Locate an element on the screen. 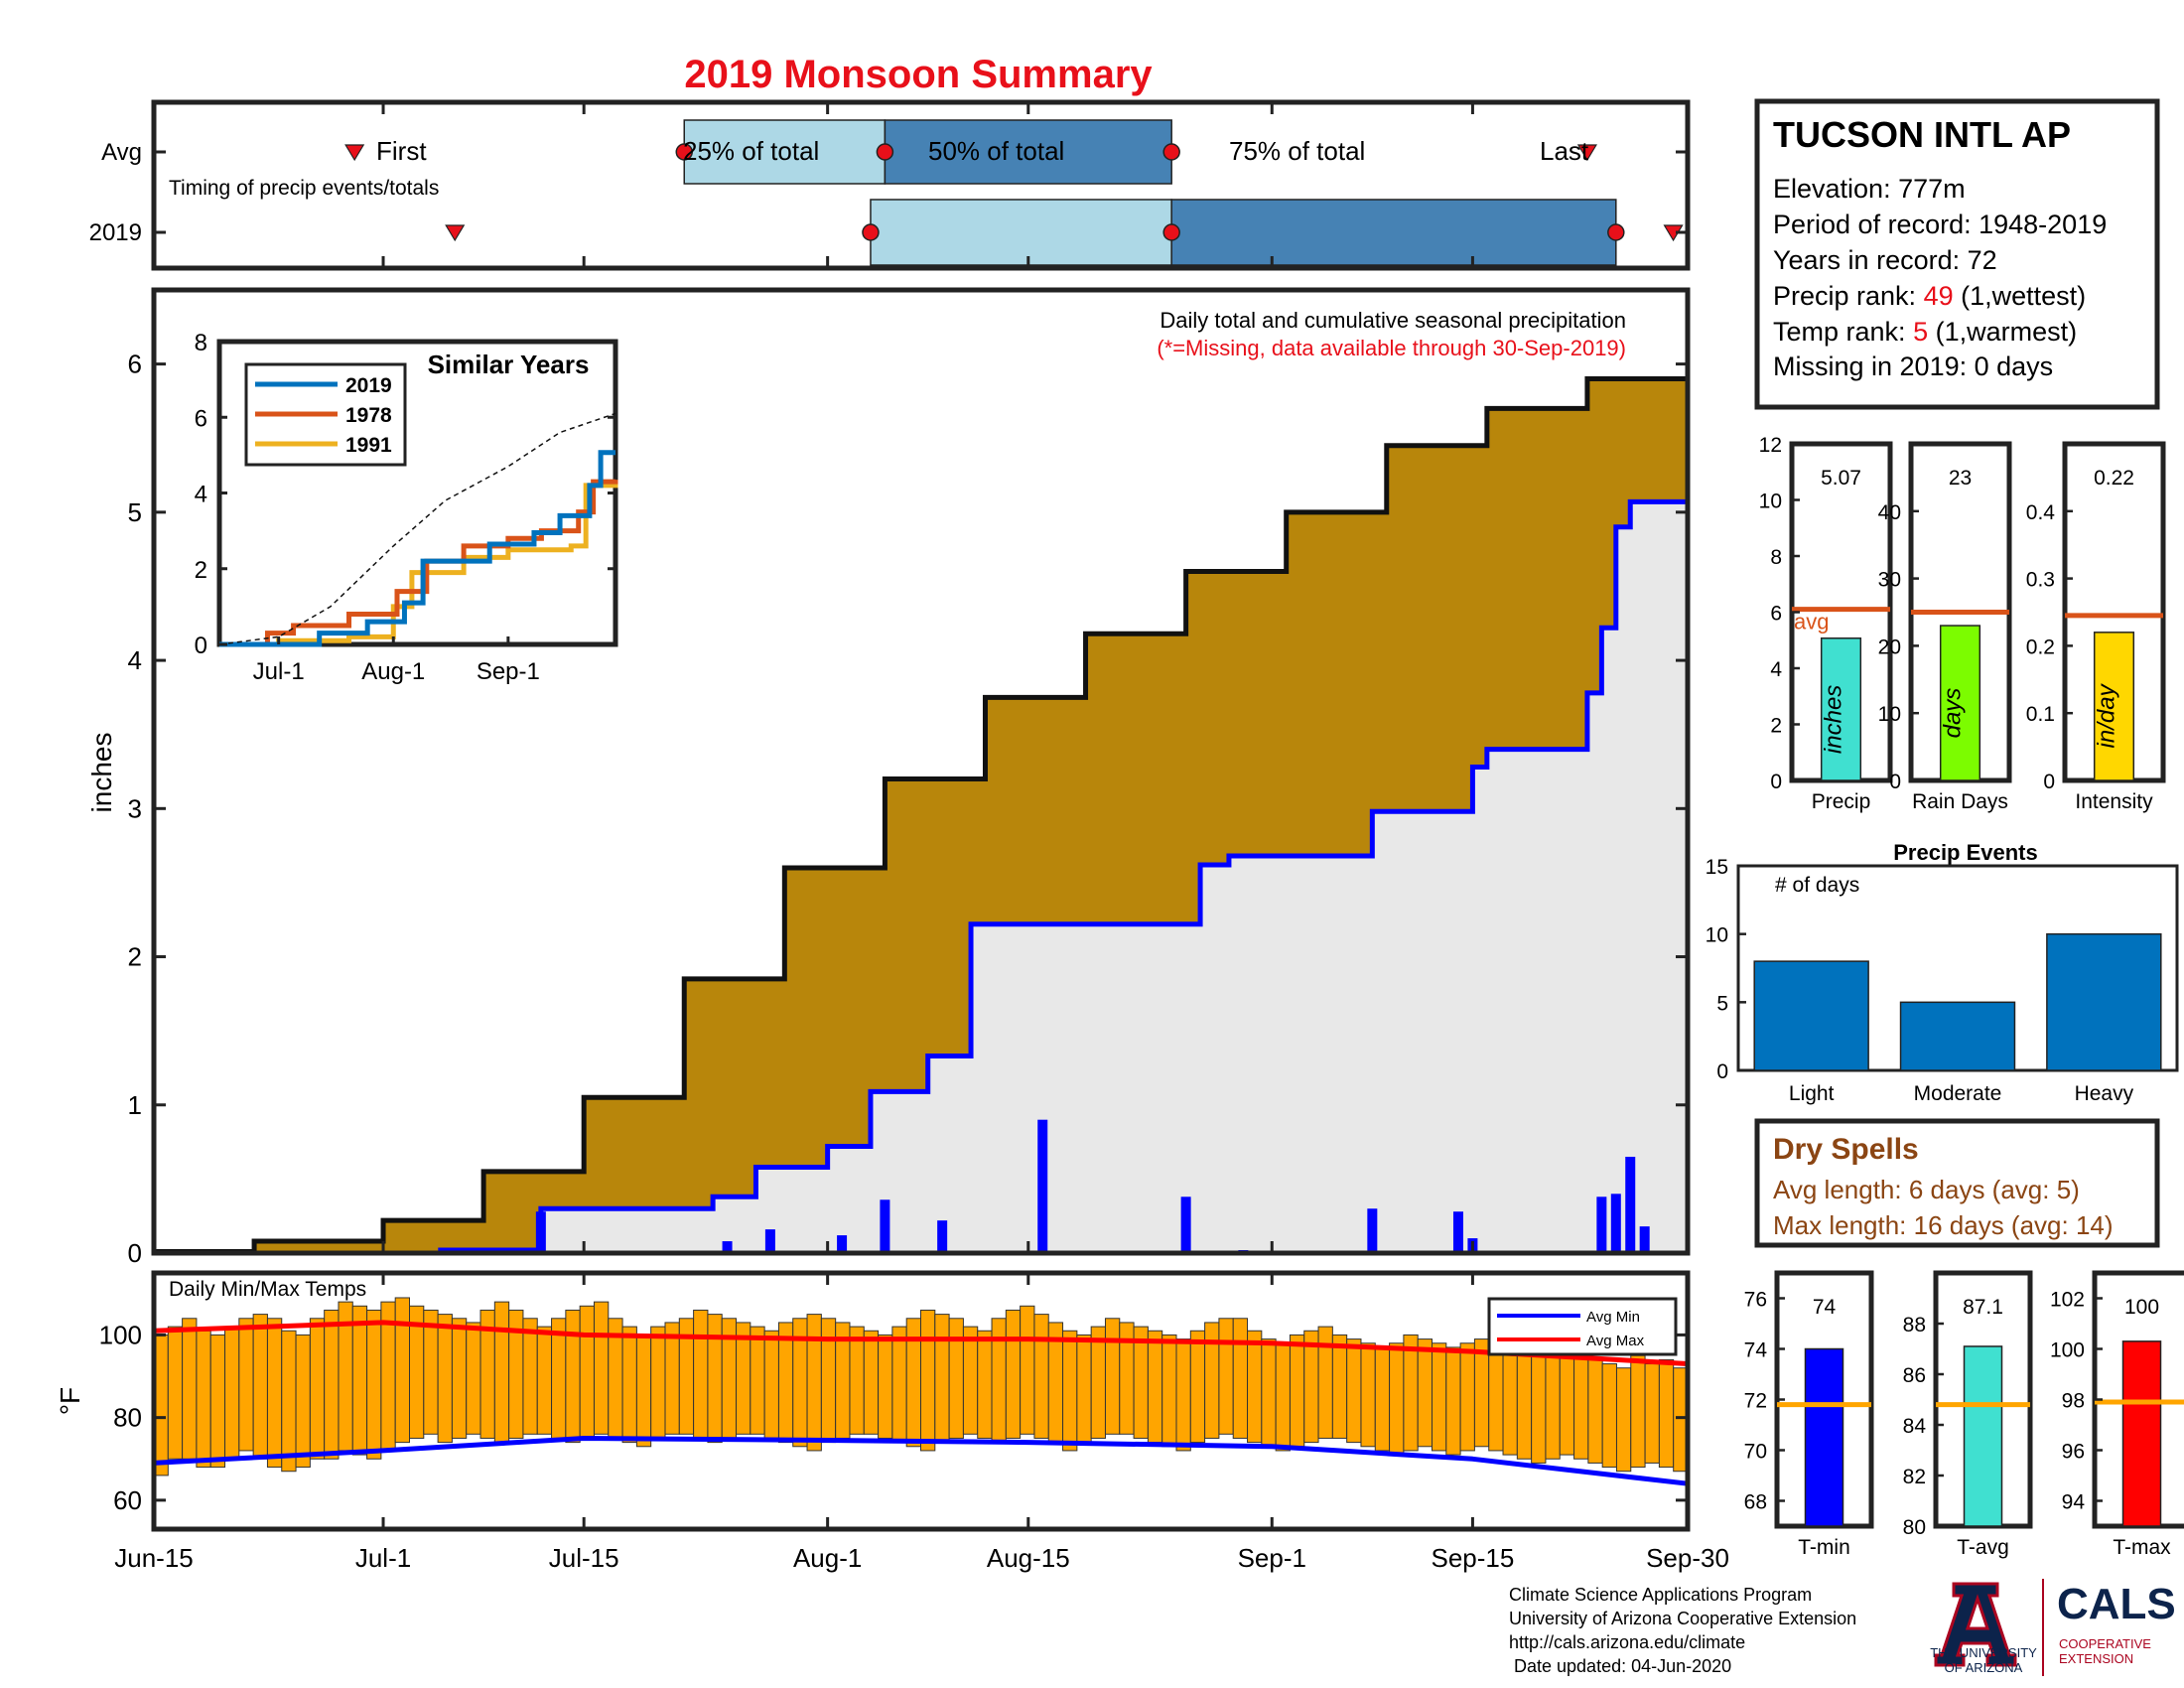 The width and height of the screenshot is (2184, 1688). summary-intensity-value-text: 0.22 is located at coordinates (2114, 478).